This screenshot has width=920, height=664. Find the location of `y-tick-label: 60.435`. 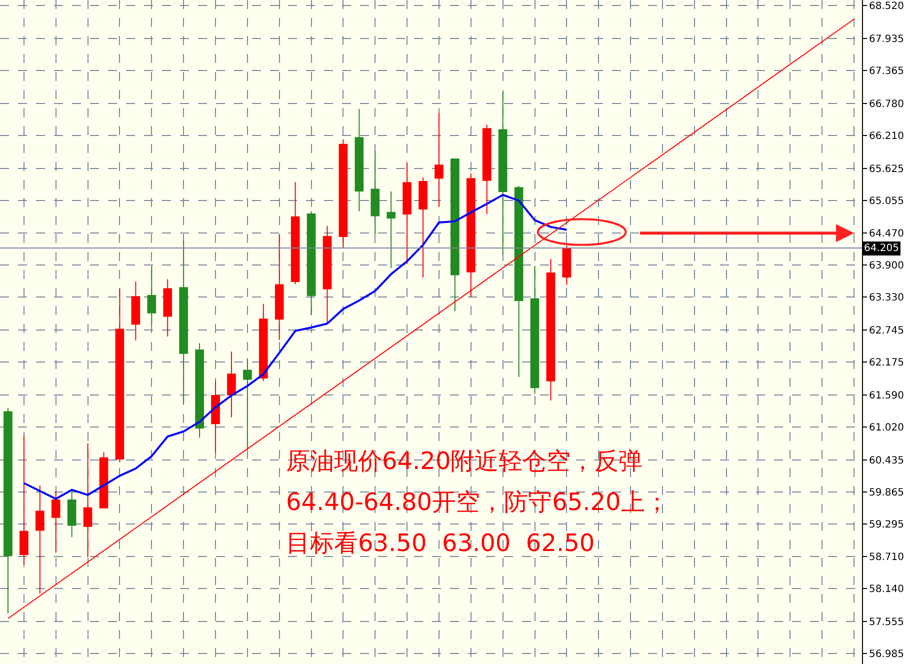

y-tick-label: 60.435 is located at coordinates (886, 460).